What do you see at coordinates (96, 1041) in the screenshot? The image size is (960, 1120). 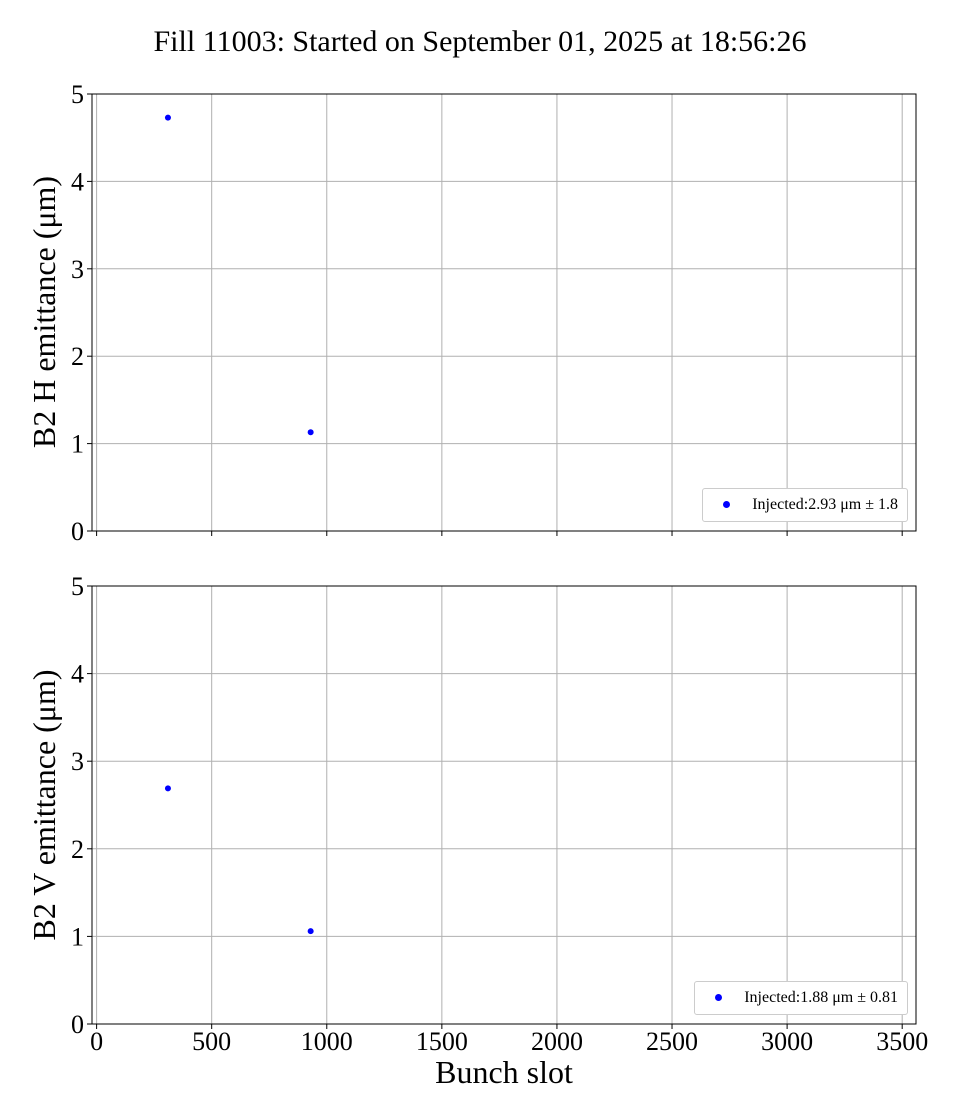 I see `x-tick-label: 0` at bounding box center [96, 1041].